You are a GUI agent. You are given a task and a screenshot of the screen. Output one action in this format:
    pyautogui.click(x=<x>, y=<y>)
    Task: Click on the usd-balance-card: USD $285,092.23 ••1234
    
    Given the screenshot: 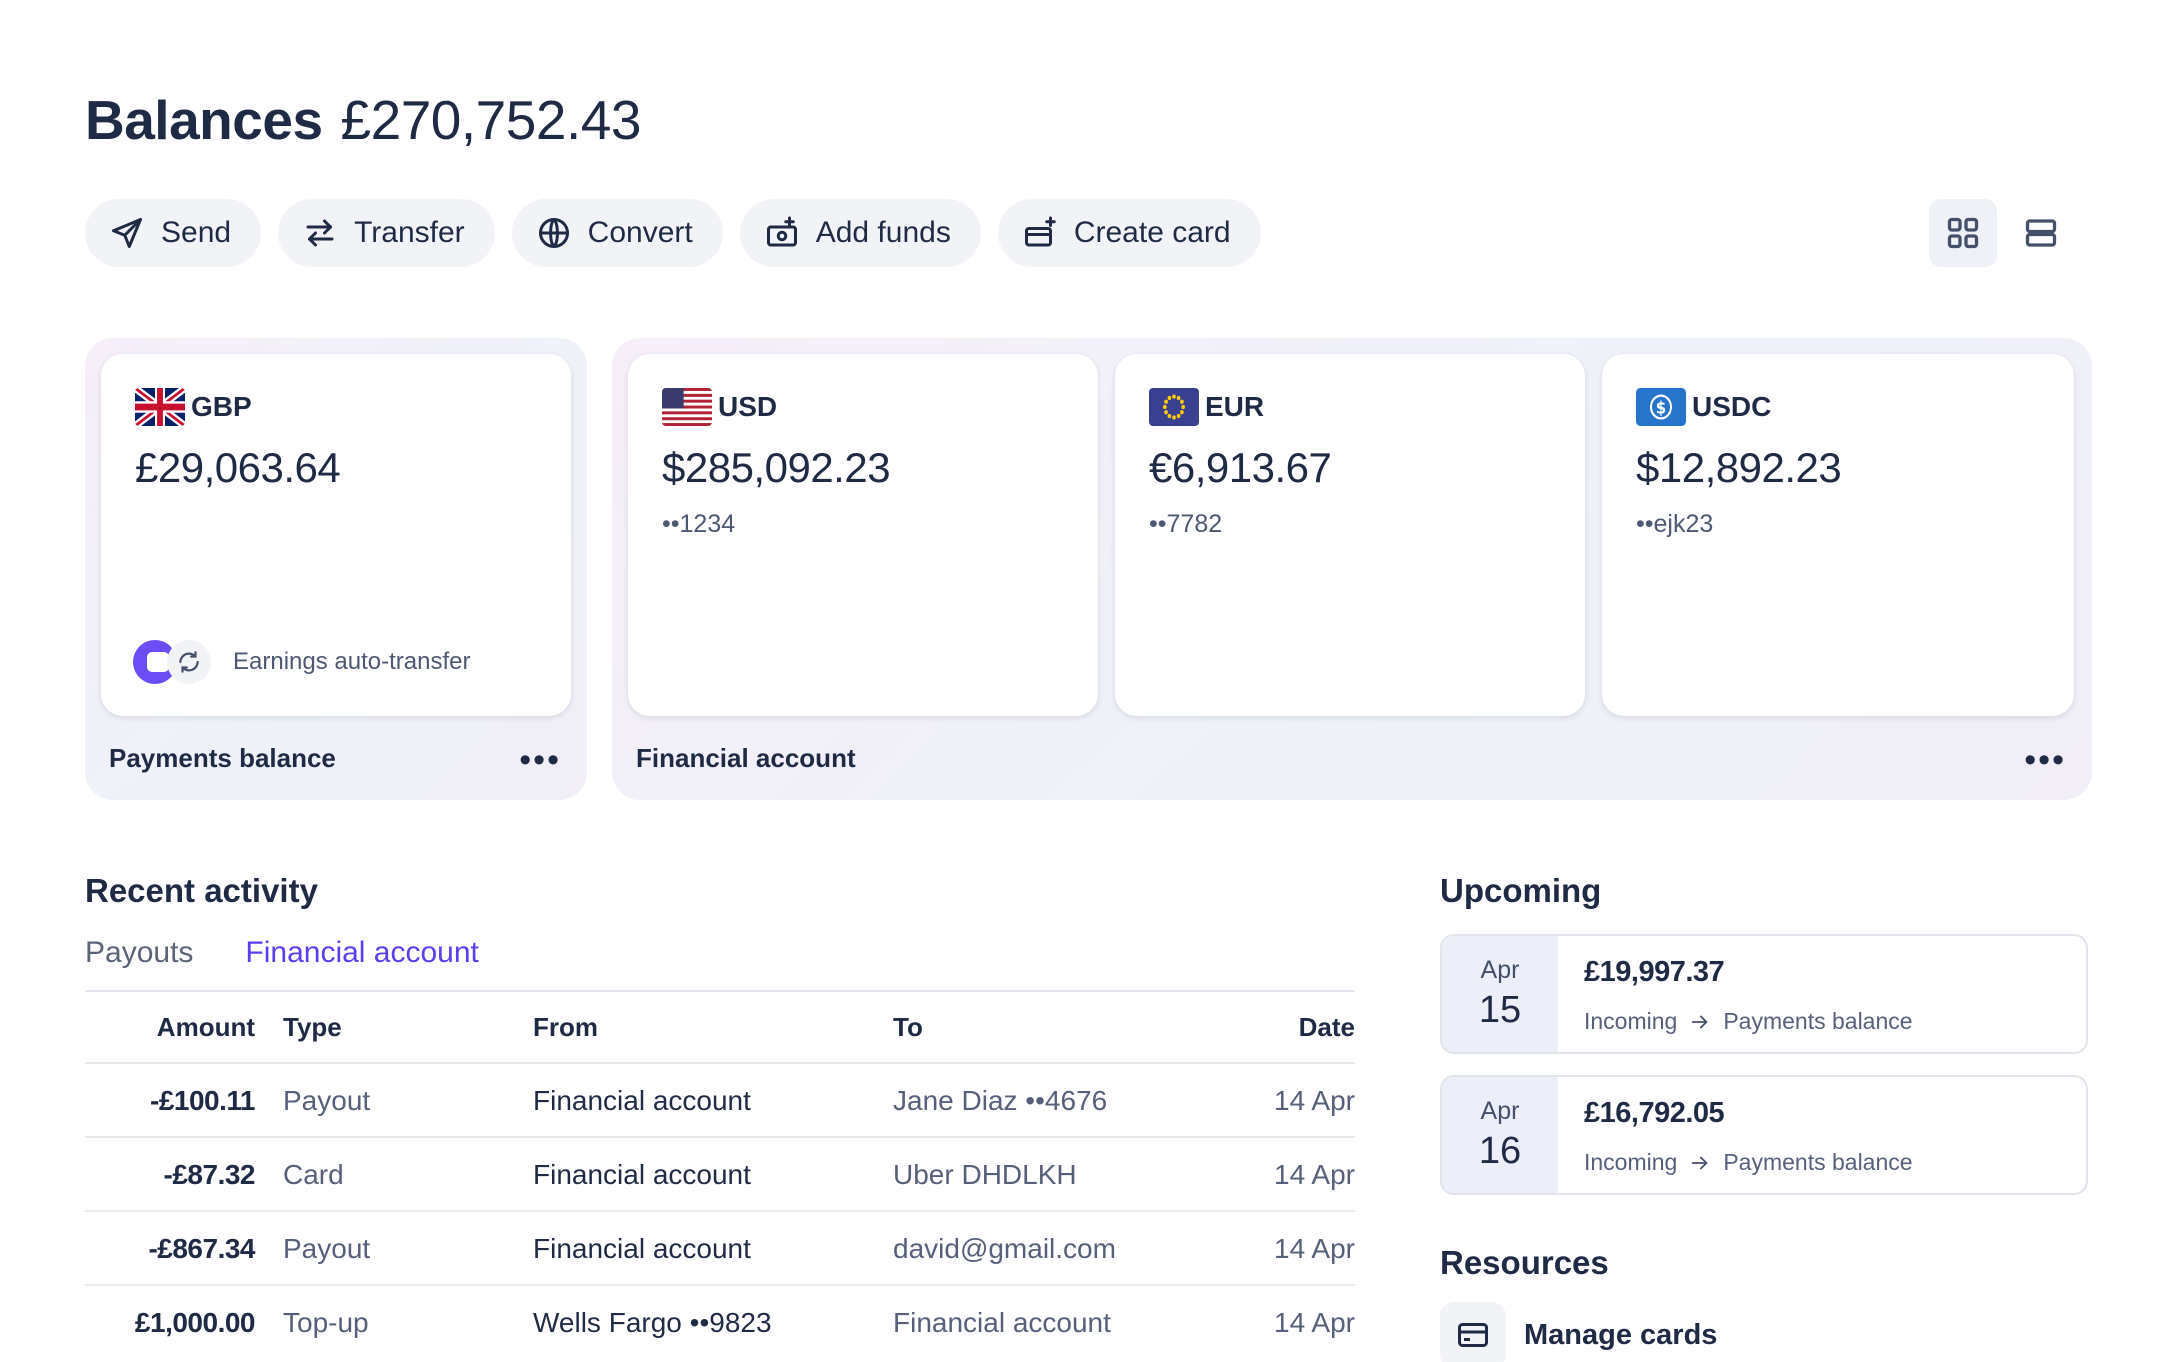 What is the action you would take?
    pyautogui.click(x=863, y=535)
    